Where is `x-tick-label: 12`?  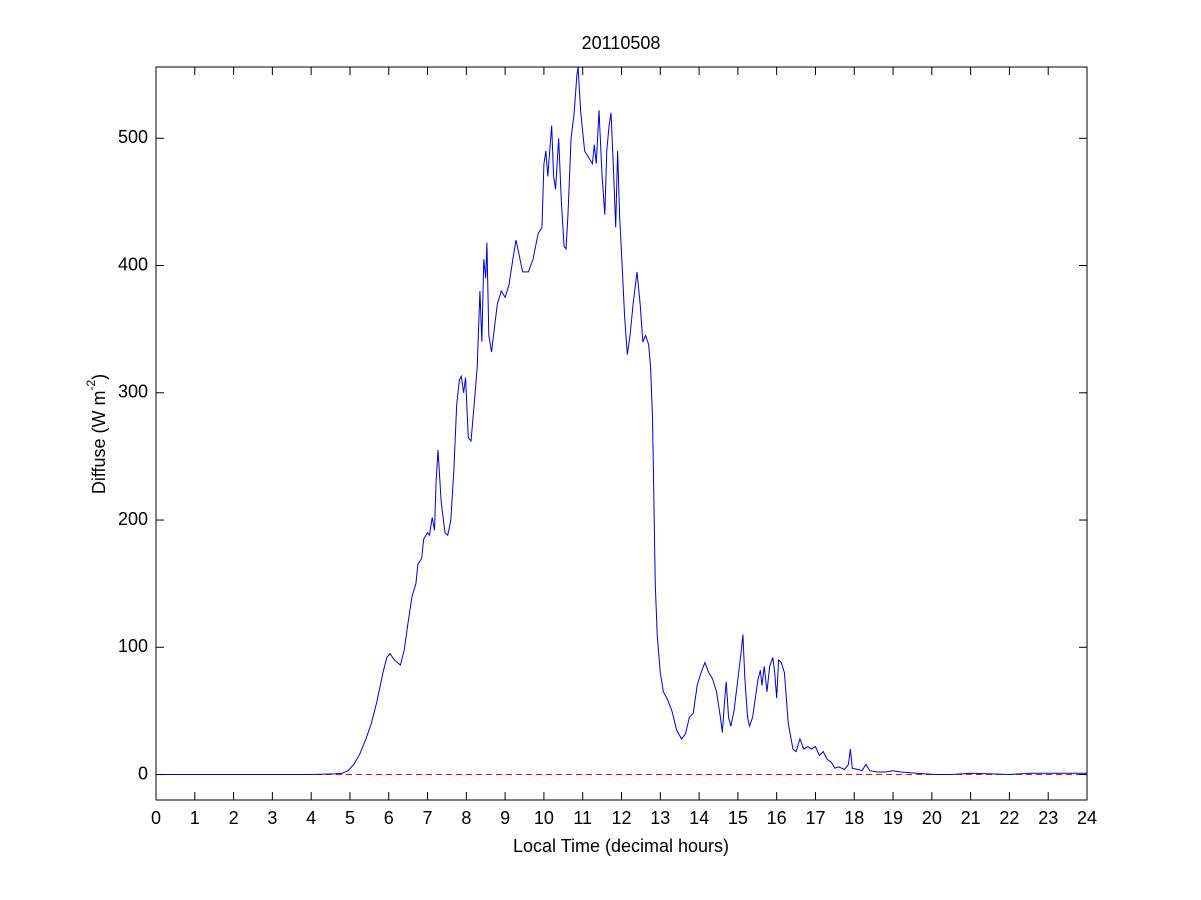
x-tick-label: 12 is located at coordinates (621, 818).